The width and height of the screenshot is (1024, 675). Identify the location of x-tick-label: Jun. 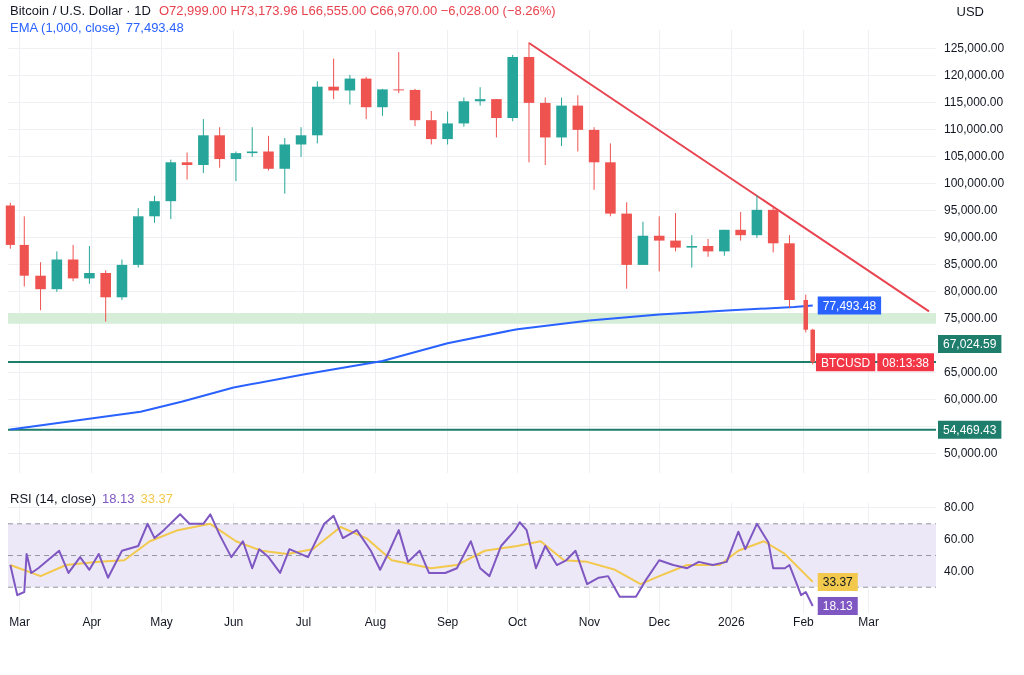
(233, 622).